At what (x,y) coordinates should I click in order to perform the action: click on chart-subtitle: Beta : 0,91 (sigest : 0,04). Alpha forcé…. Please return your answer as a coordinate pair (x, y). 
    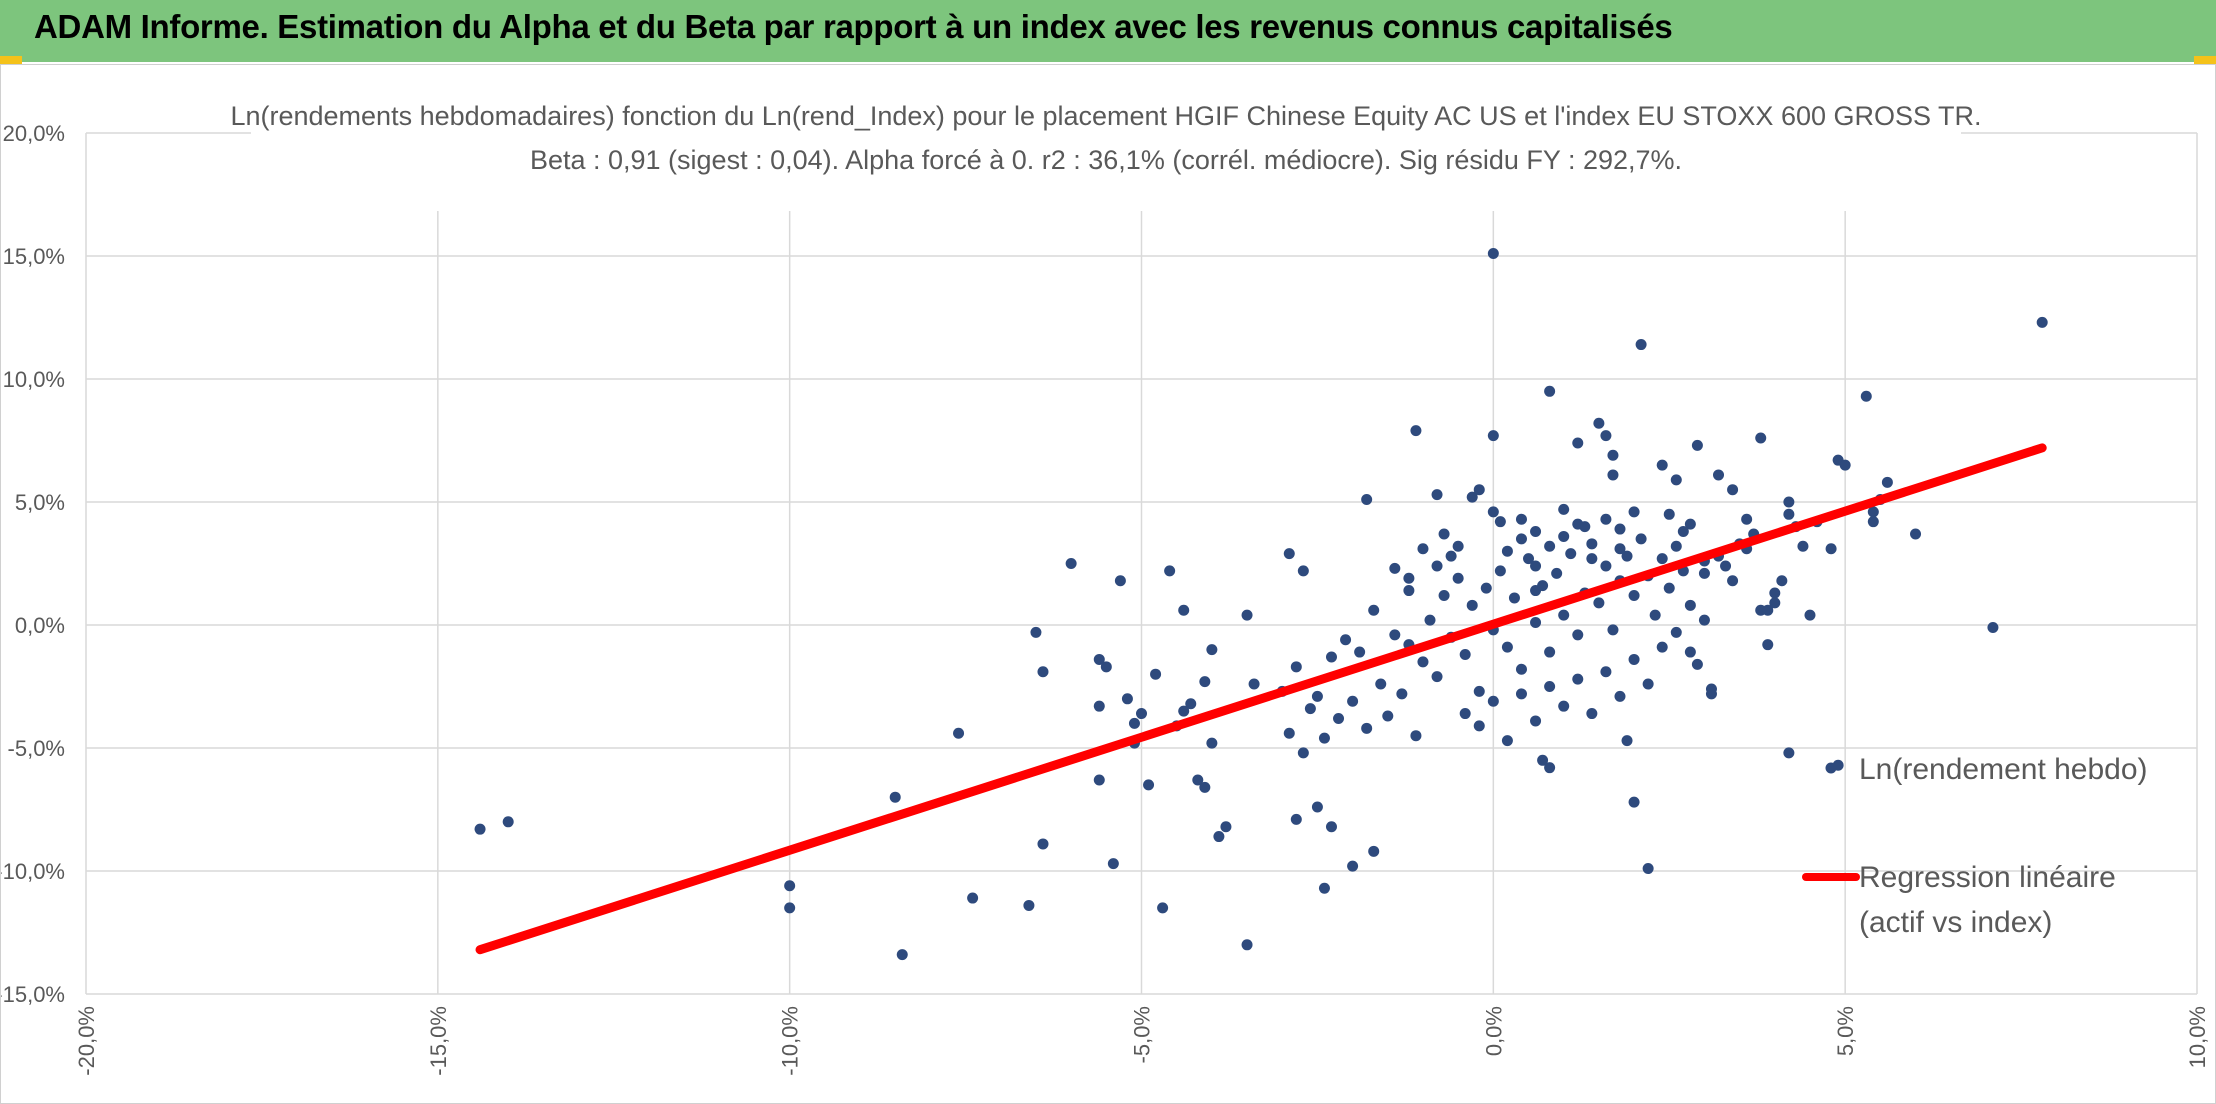
    Looking at the image, I should click on (1106, 160).